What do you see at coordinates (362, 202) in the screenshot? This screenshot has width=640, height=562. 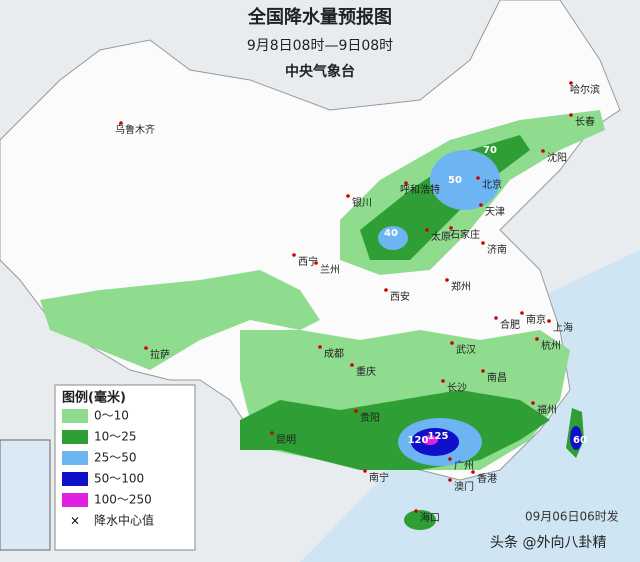 I see `city-label: 银川` at bounding box center [362, 202].